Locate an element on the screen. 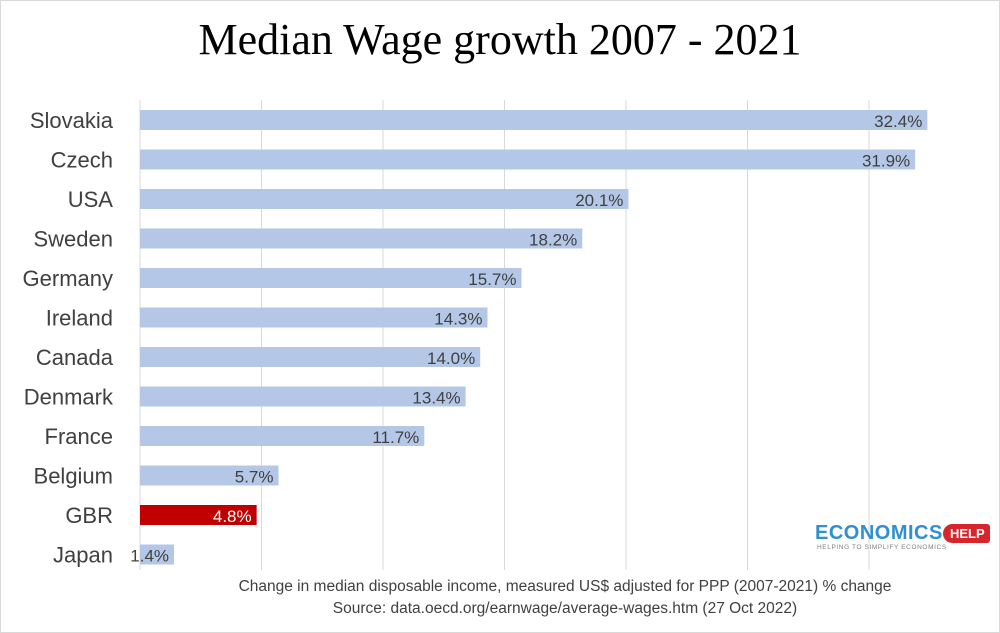 The width and height of the screenshot is (1000, 633). category-label: Denmark is located at coordinates (69, 397).